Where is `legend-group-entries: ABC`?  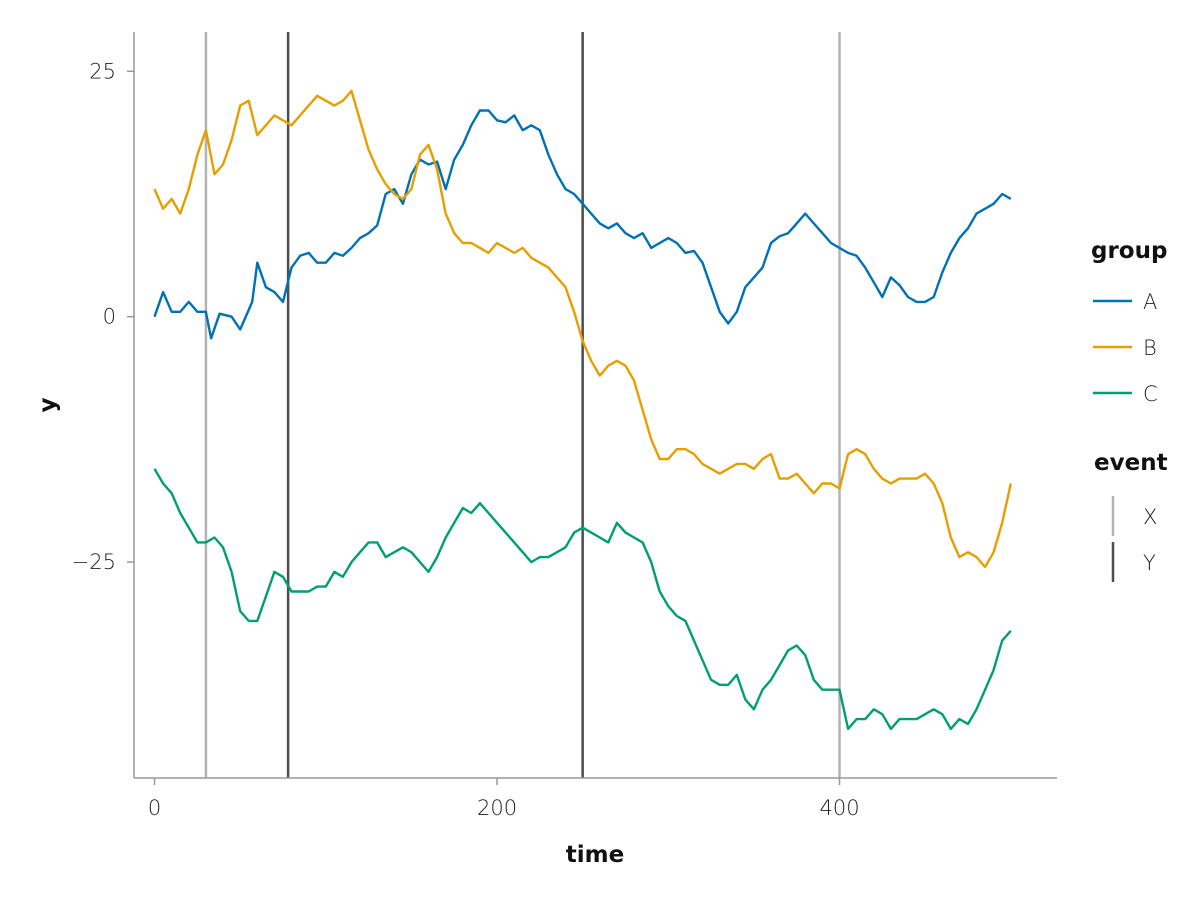
legend-group-entries: ABC is located at coordinates (1125, 348).